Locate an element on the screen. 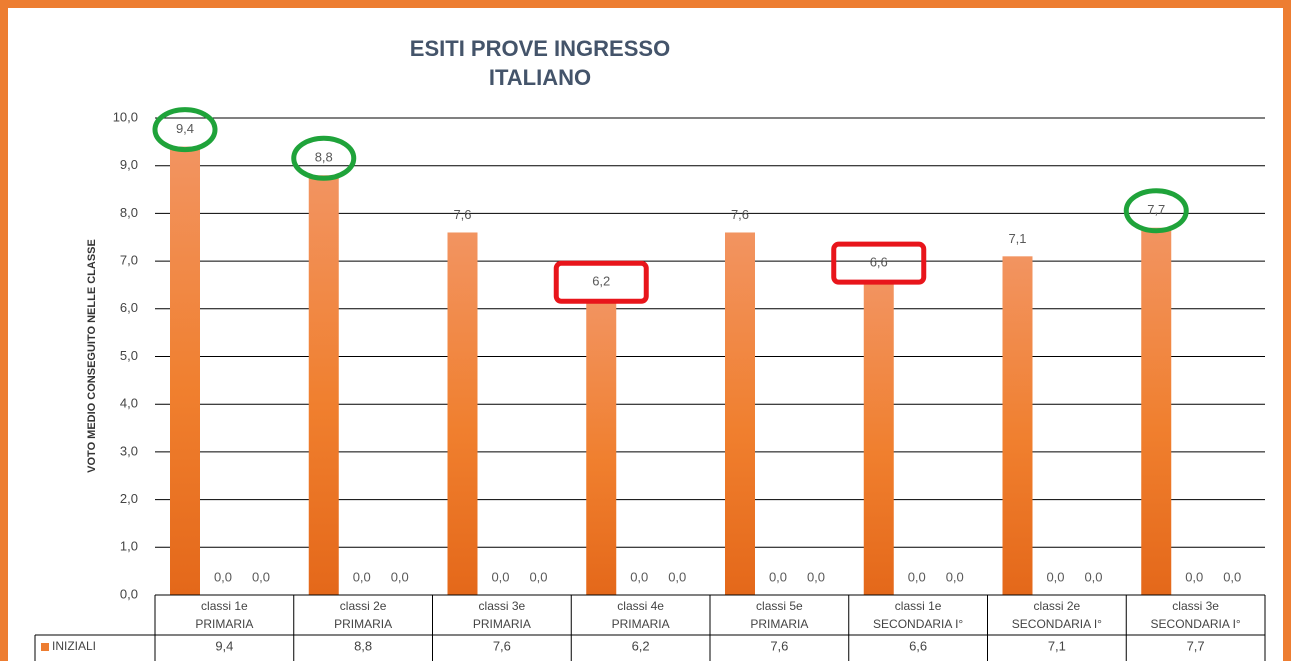 The height and width of the screenshot is (661, 1291). y-tick-label: 6,0 is located at coordinates (129, 307).